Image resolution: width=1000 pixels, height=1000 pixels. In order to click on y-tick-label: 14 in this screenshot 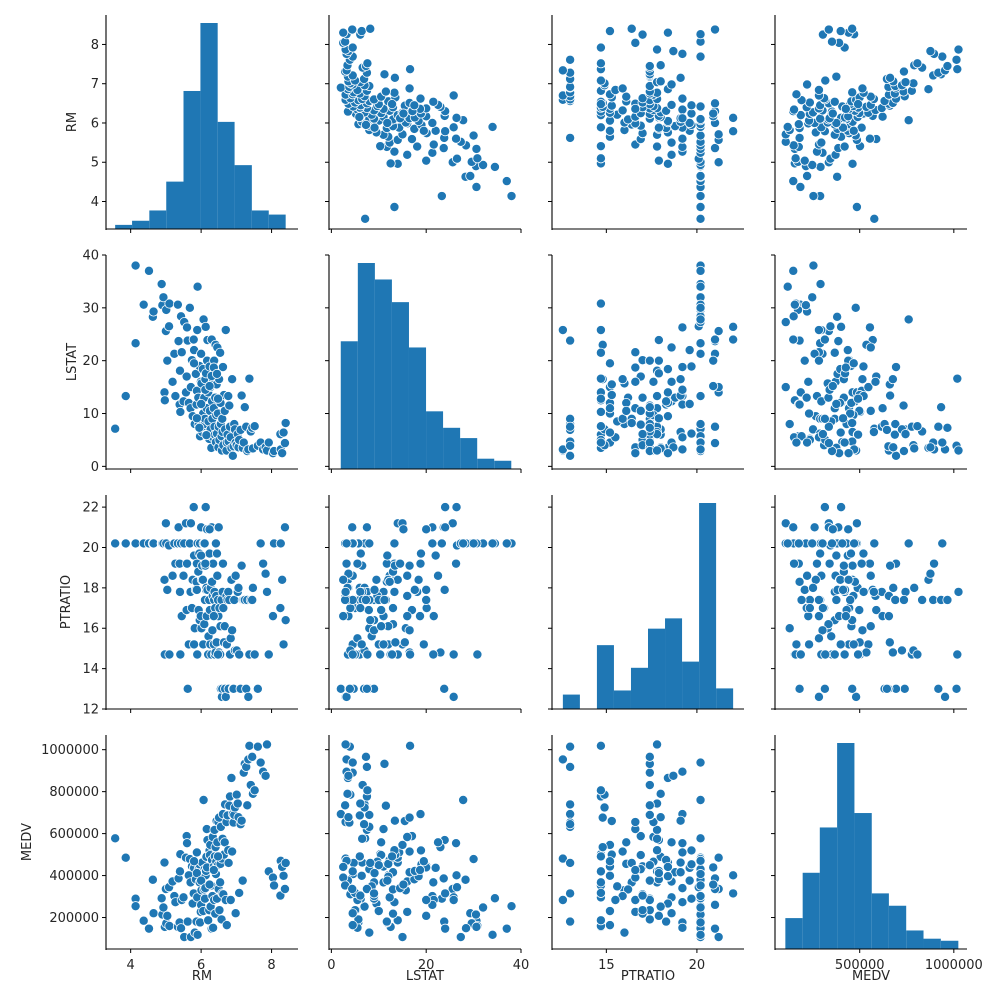, I will do `click(90, 669)`.